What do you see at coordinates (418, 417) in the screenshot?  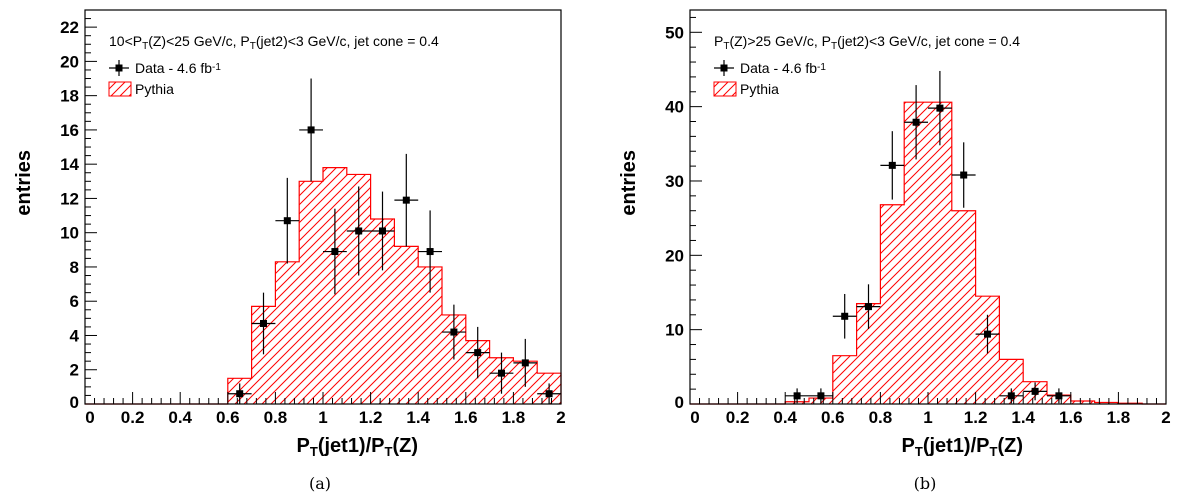 I see `x-tick-label: 1.4` at bounding box center [418, 417].